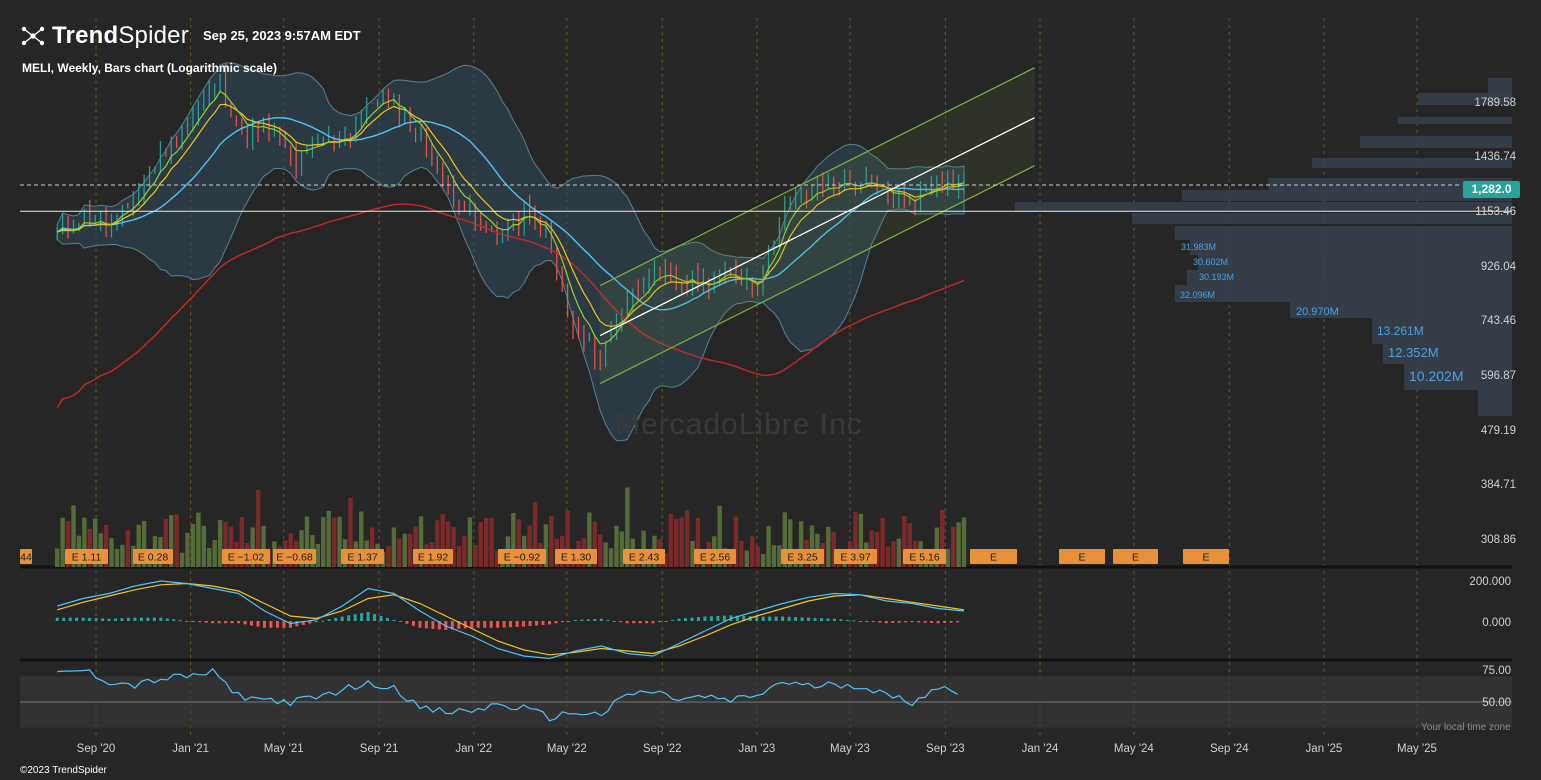 The width and height of the screenshot is (1541, 780). I want to click on y-tick-label: 1436.74, so click(1495, 157).